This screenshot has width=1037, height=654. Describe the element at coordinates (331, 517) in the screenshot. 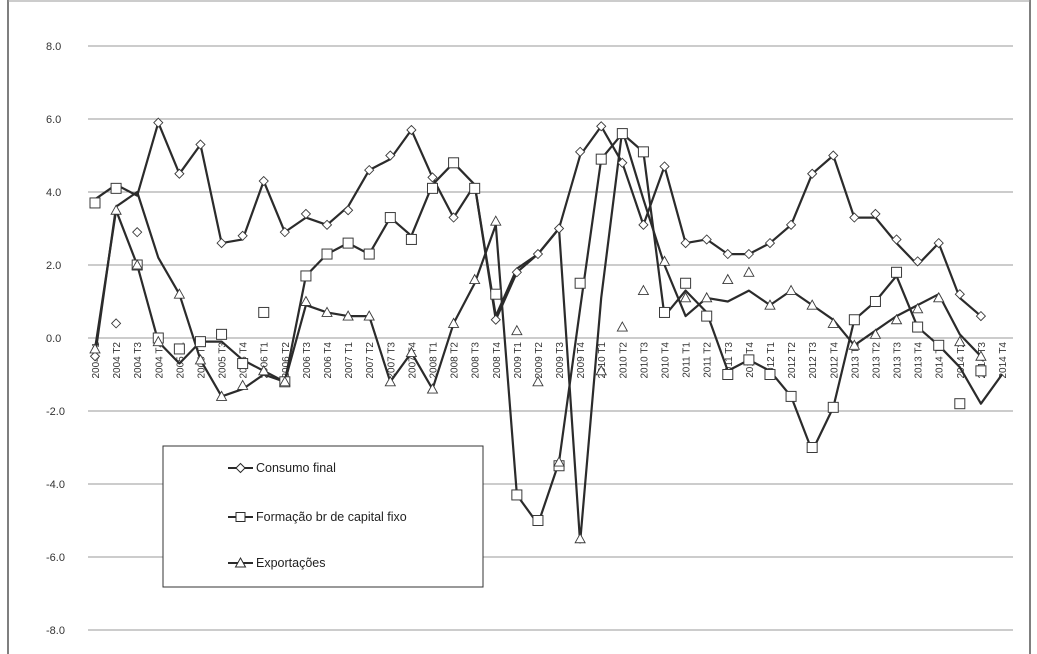

I see `legend-label: Formação br de capital fixo` at that location.